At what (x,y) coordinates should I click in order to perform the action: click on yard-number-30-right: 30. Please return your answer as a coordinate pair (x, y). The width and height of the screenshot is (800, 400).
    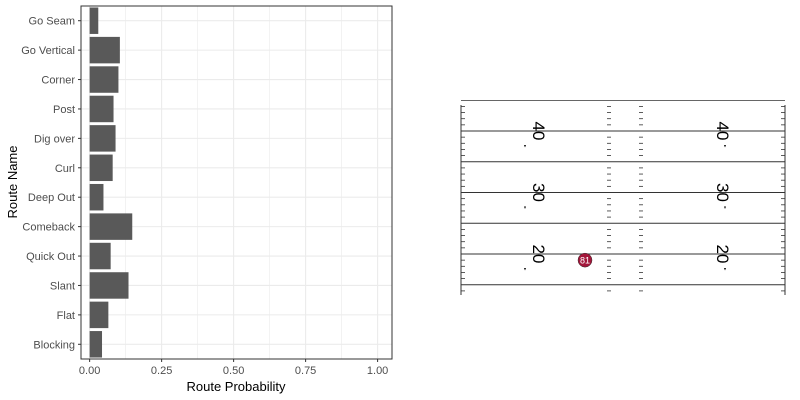
    Looking at the image, I should click on (722, 192).